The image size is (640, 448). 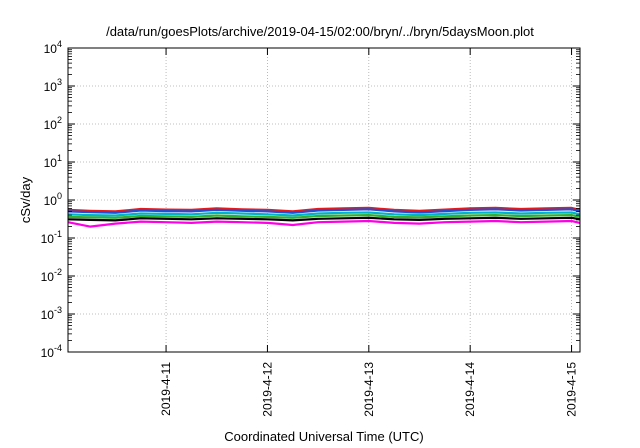 I want to click on y-tick-label: 10², so click(x=53, y=123).